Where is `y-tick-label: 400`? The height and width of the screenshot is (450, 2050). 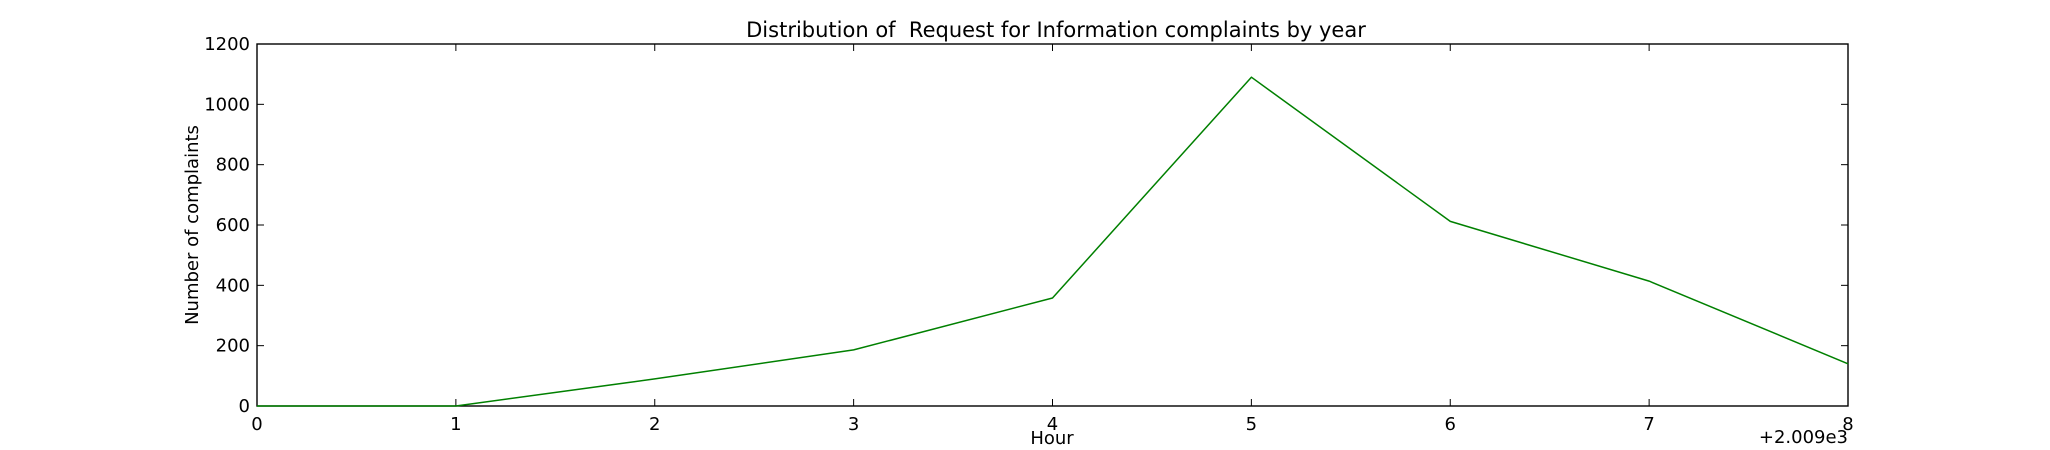 y-tick-label: 400 is located at coordinates (233, 285).